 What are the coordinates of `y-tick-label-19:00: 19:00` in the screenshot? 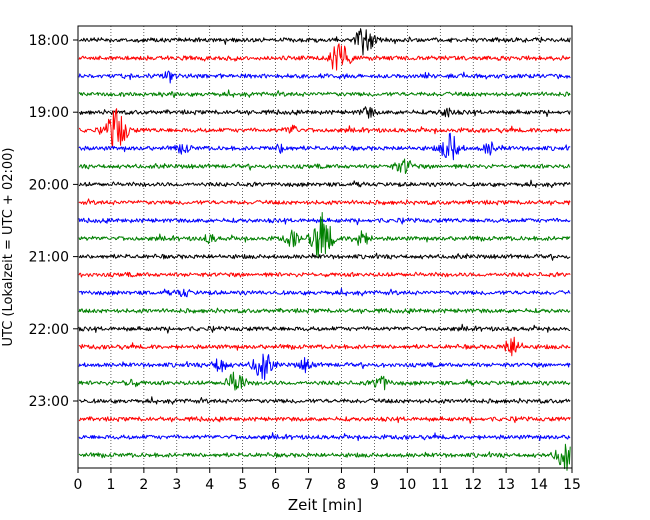 It's located at (49, 113).